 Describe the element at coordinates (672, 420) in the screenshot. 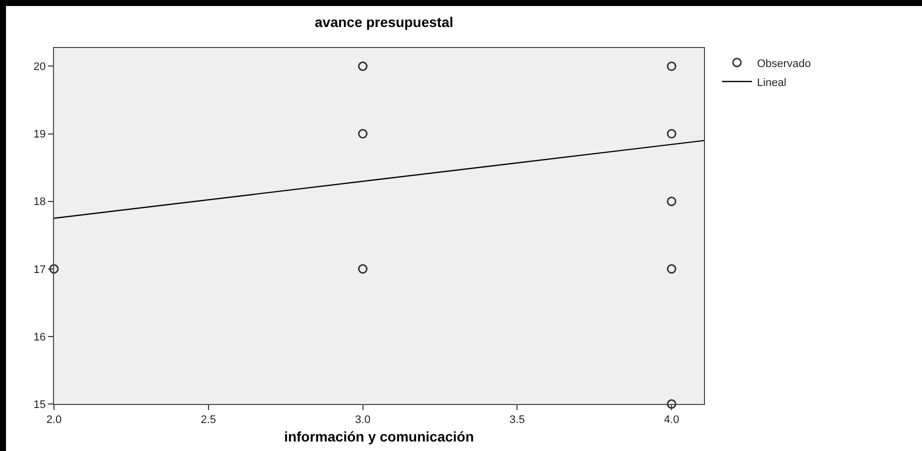

I see `x-tick-label: 4.0` at that location.